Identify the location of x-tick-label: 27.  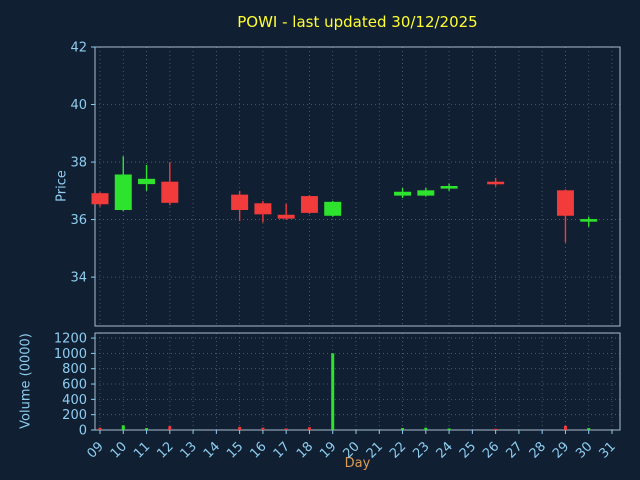
(514, 450).